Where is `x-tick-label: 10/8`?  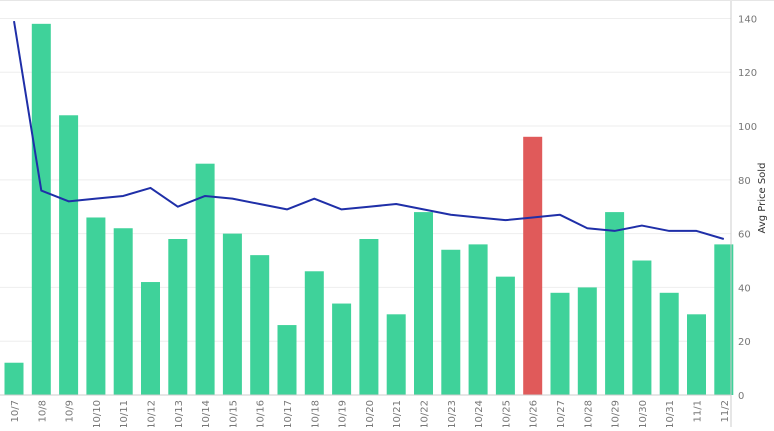
x-tick-label: 10/8 is located at coordinates (42, 411).